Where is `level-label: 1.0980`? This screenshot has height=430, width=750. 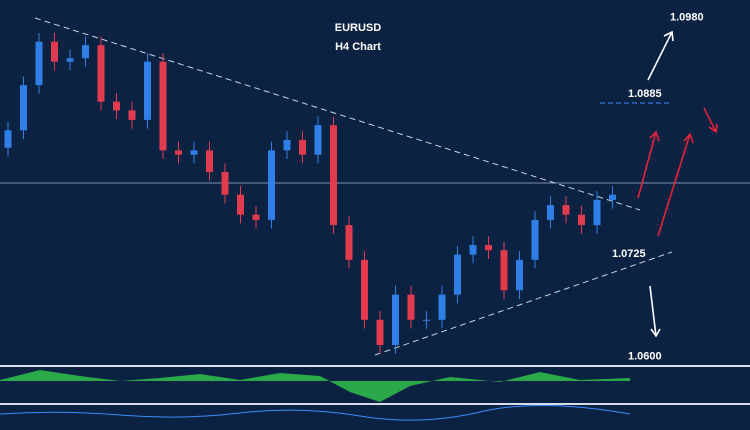 level-label: 1.0980 is located at coordinates (687, 17).